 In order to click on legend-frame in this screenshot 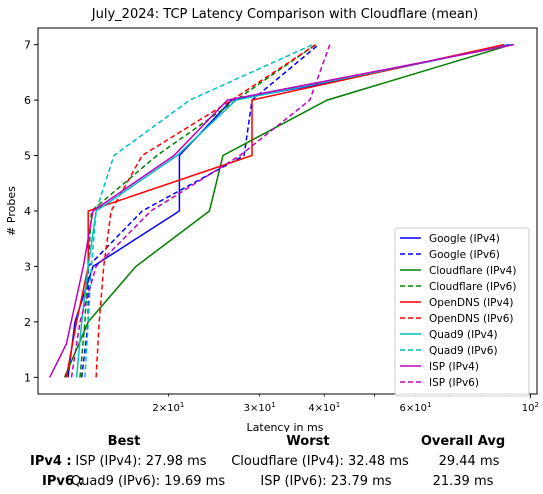, I will do `click(462, 312)`.